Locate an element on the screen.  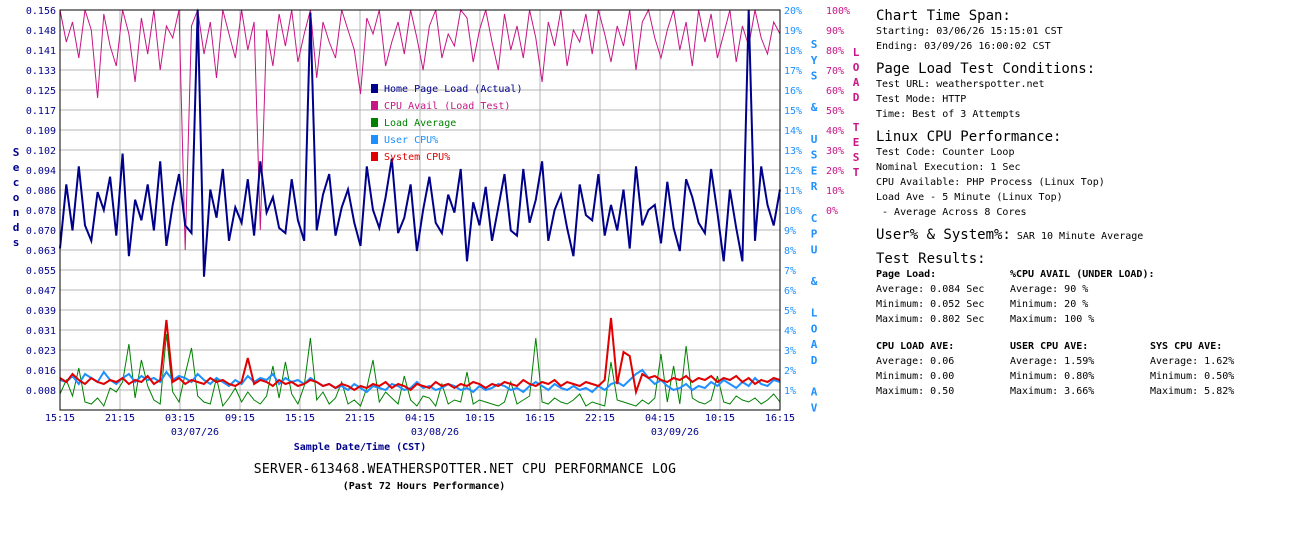
right-tick-label: 12% is located at coordinates (793, 171).